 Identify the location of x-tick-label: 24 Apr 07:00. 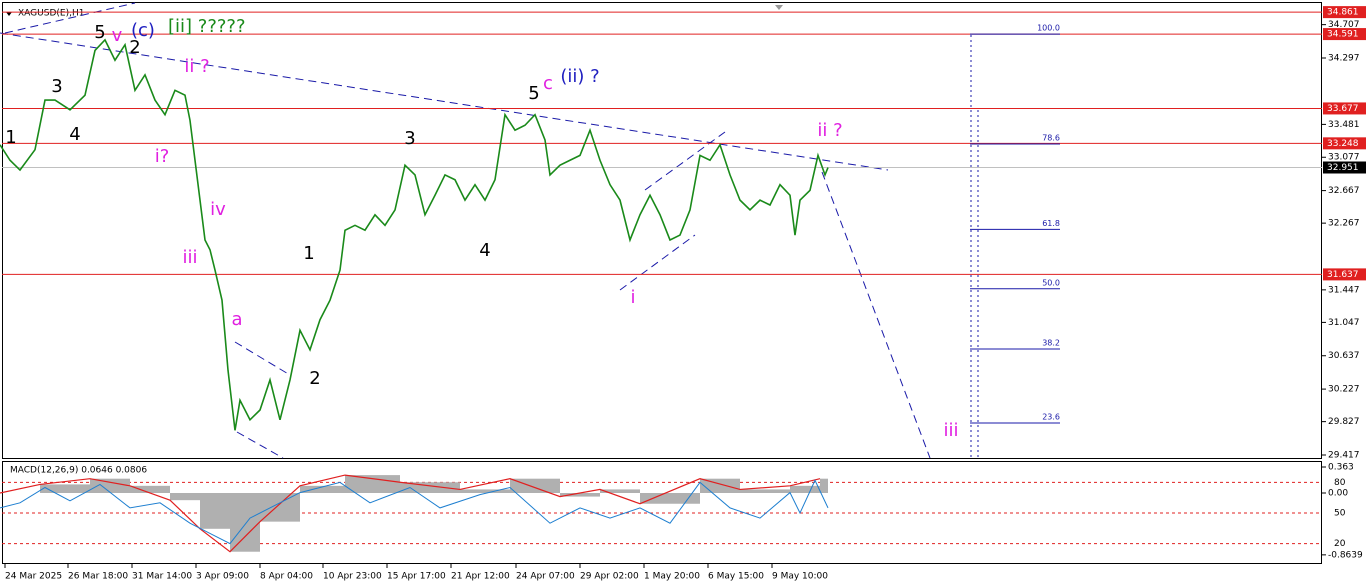
(545, 577).